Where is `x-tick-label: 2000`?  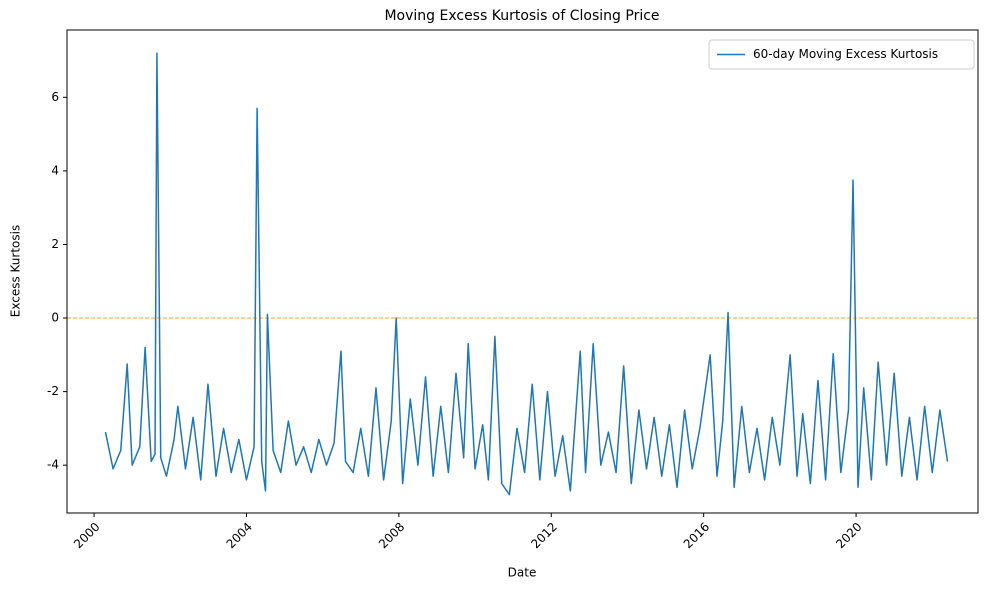 x-tick-label: 2000 is located at coordinates (86, 535).